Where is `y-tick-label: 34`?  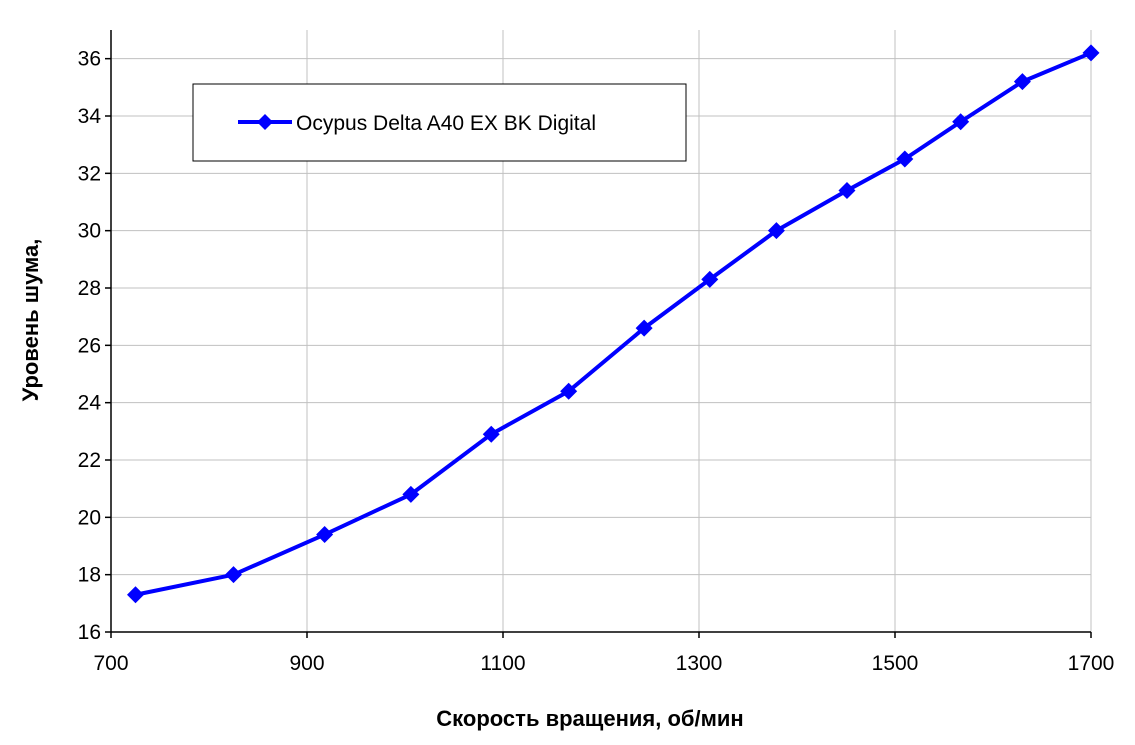 y-tick-label: 34 is located at coordinates (90, 116).